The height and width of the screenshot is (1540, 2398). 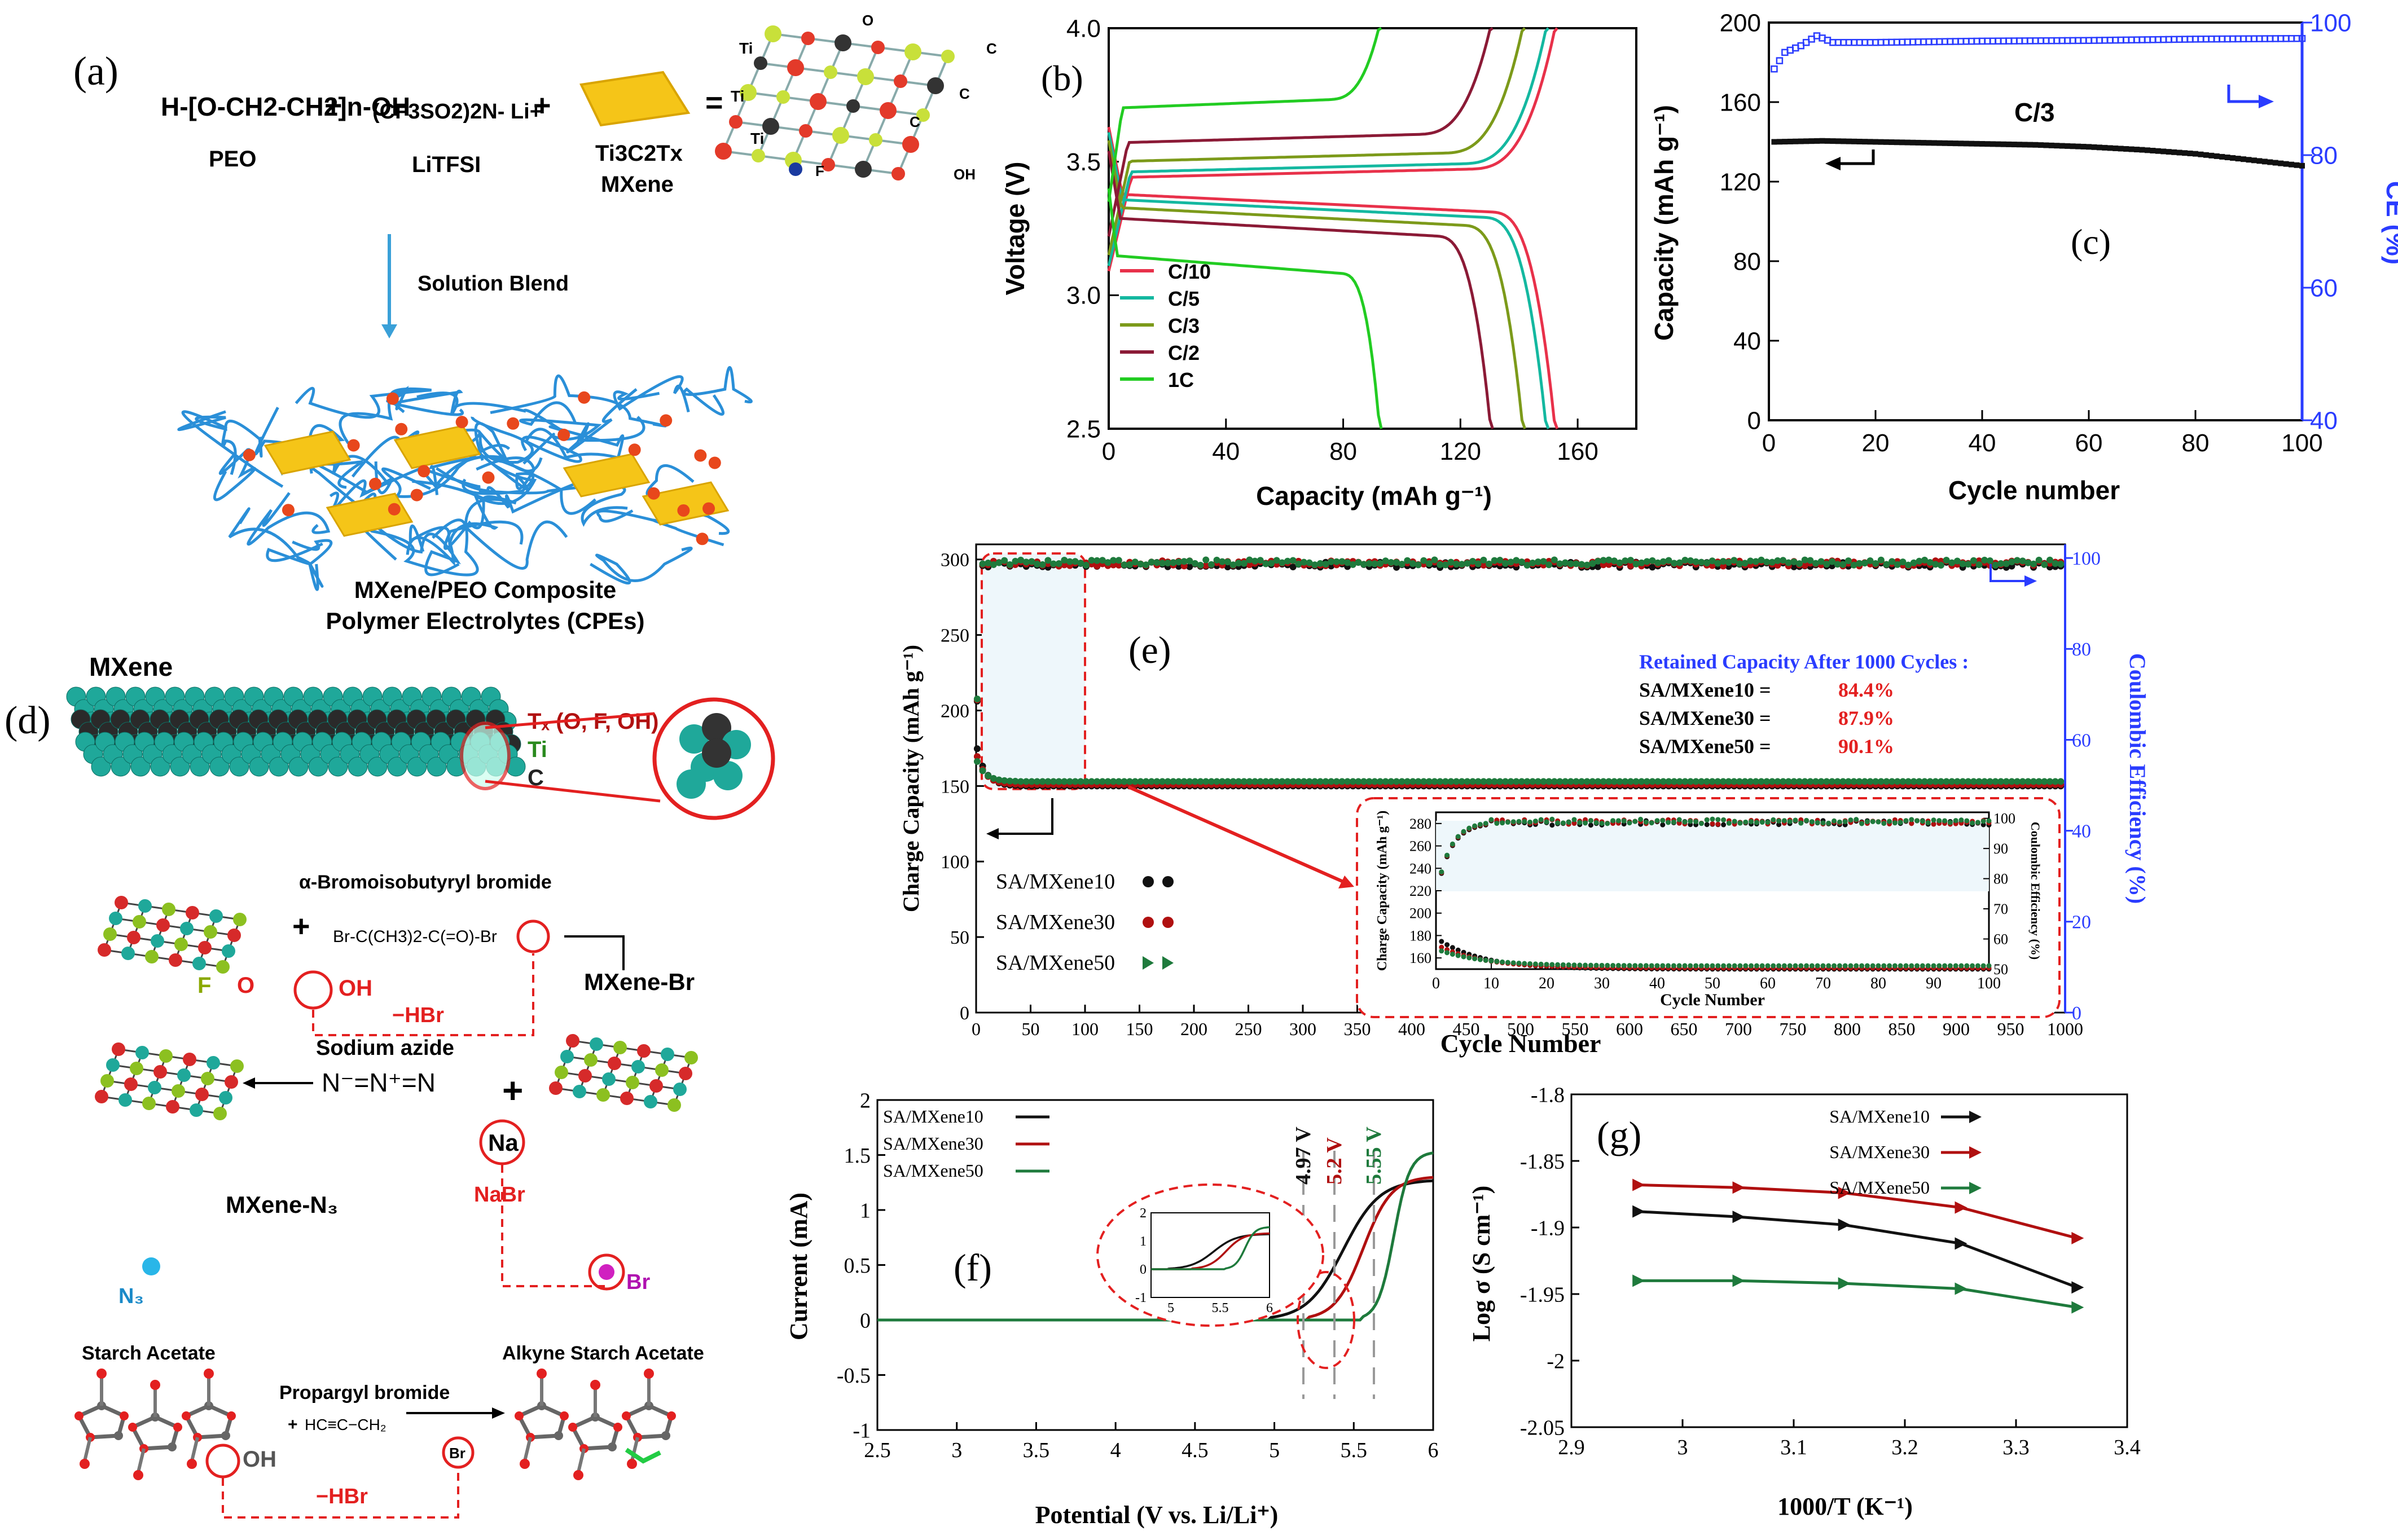 I want to click on right-axis-pointer-icon, so click(x=2008, y=573).